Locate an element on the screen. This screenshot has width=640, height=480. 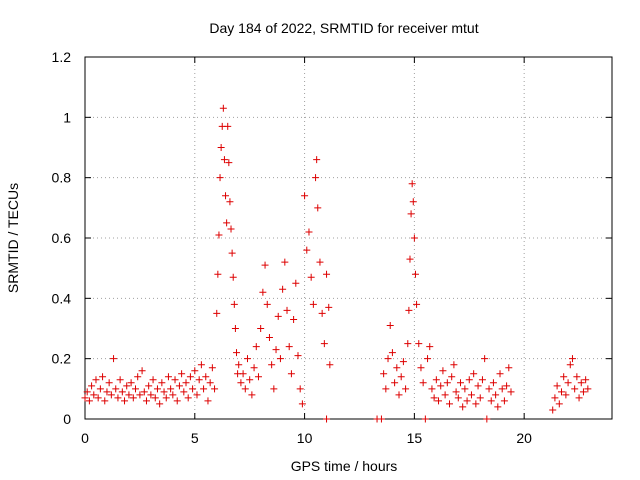
y-tick-label: 1.2 is located at coordinates (62, 57).